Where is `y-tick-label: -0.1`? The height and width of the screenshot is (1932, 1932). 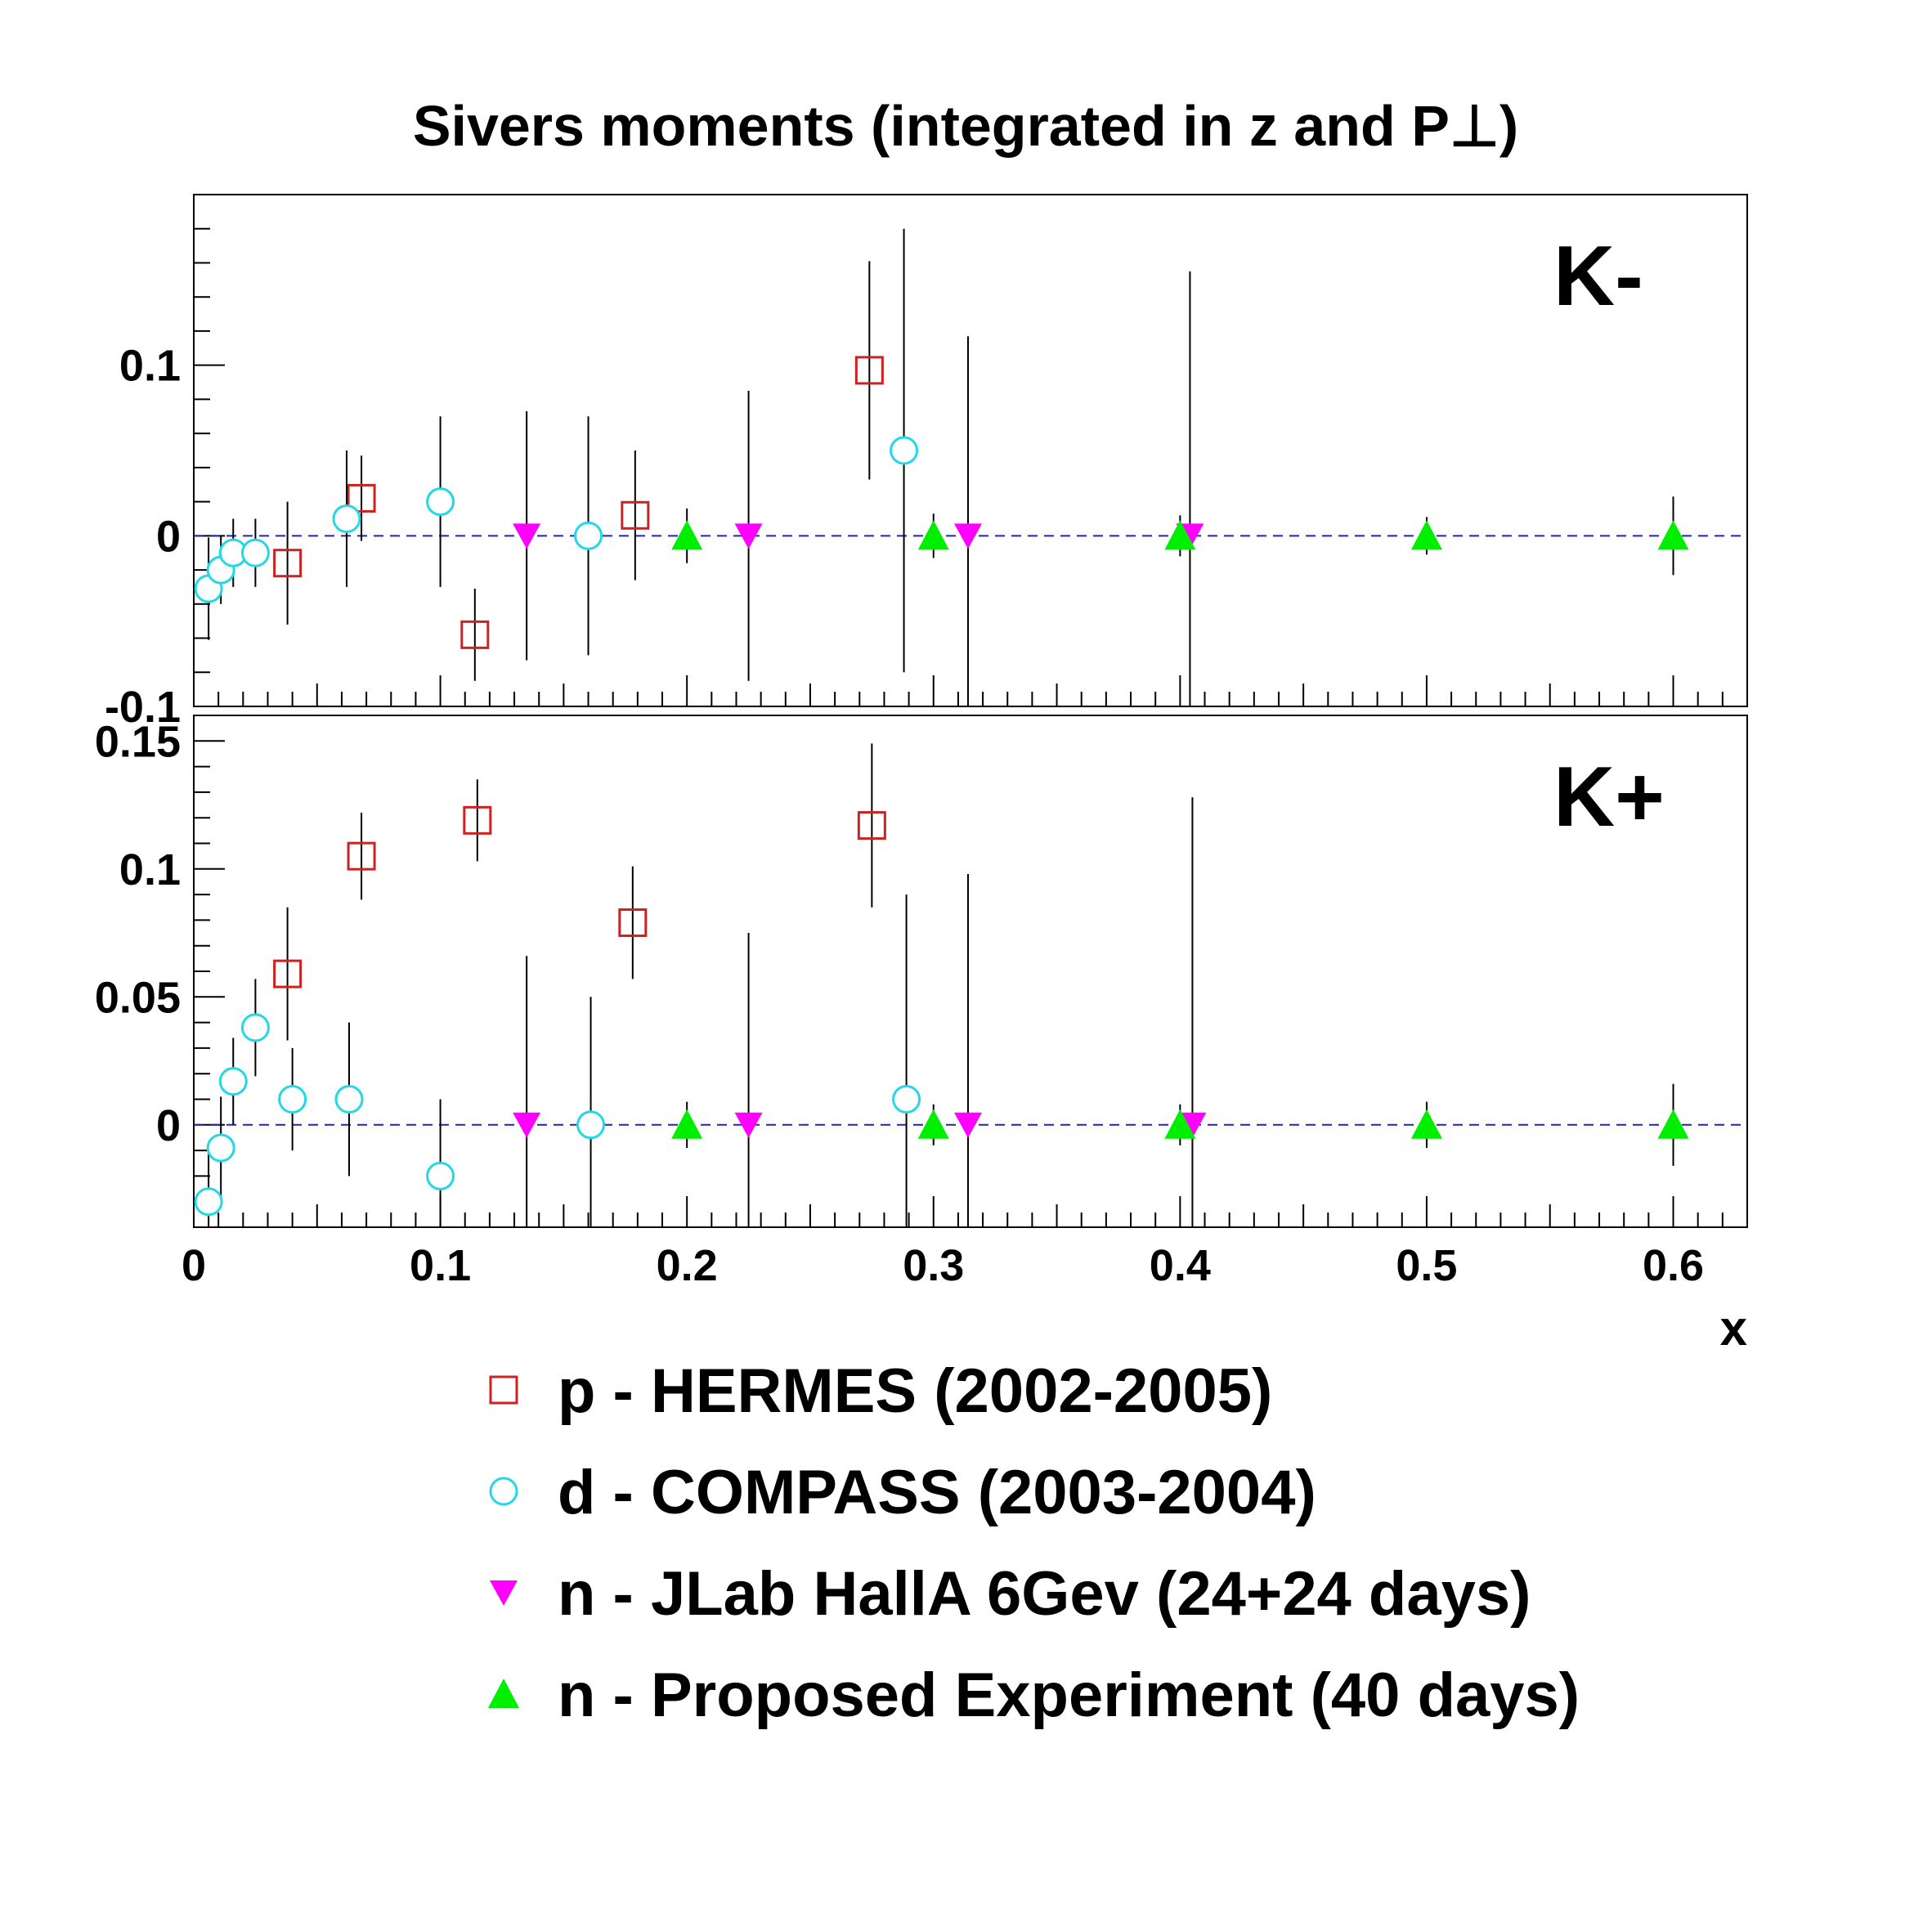 y-tick-label: -0.1 is located at coordinates (143, 707).